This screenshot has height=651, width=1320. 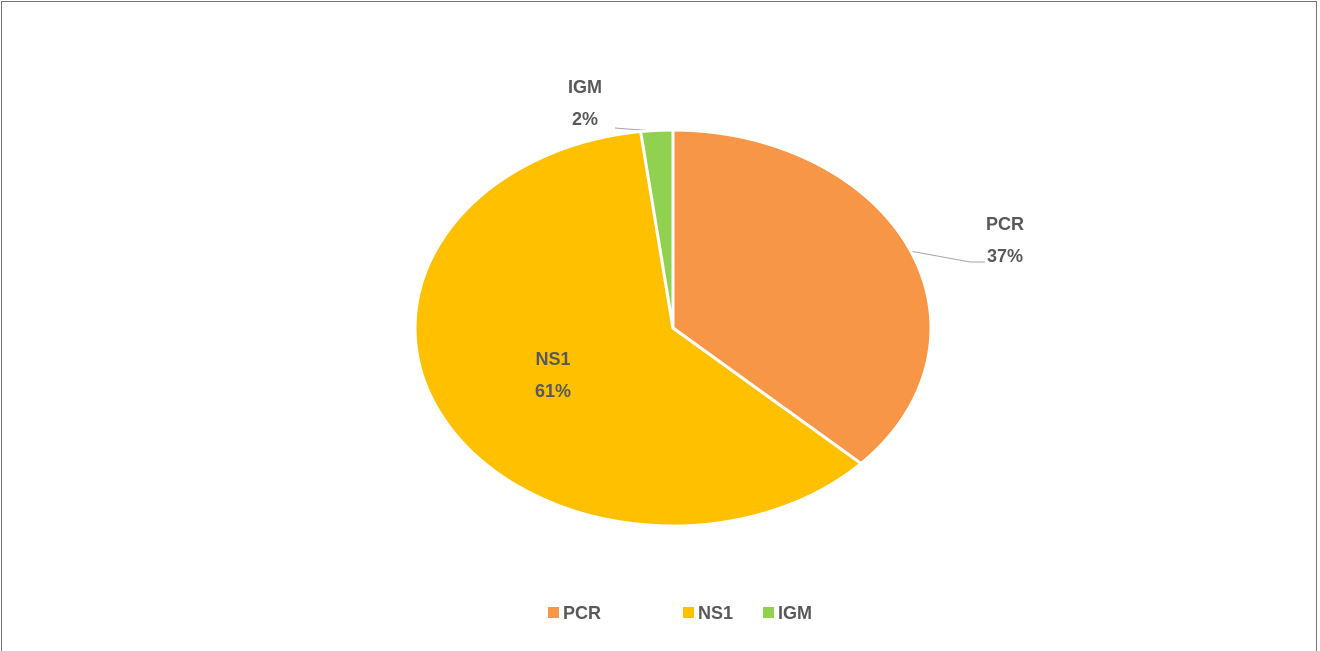 I want to click on data-label-value: 2%, so click(x=585, y=119).